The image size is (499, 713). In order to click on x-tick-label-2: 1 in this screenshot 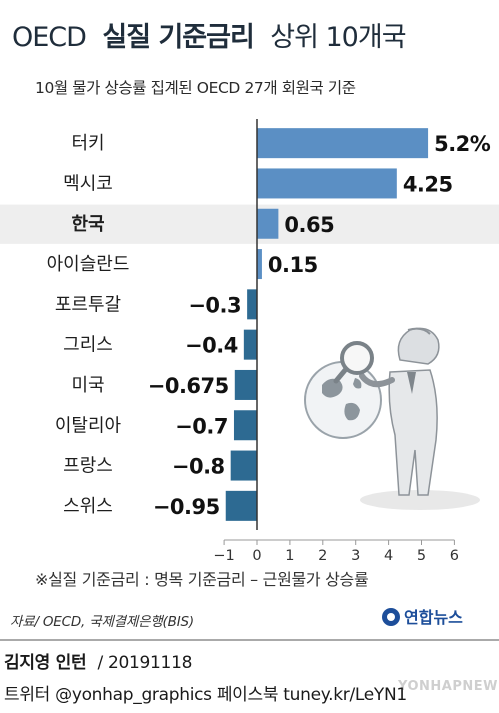, I will do `click(289, 556)`.